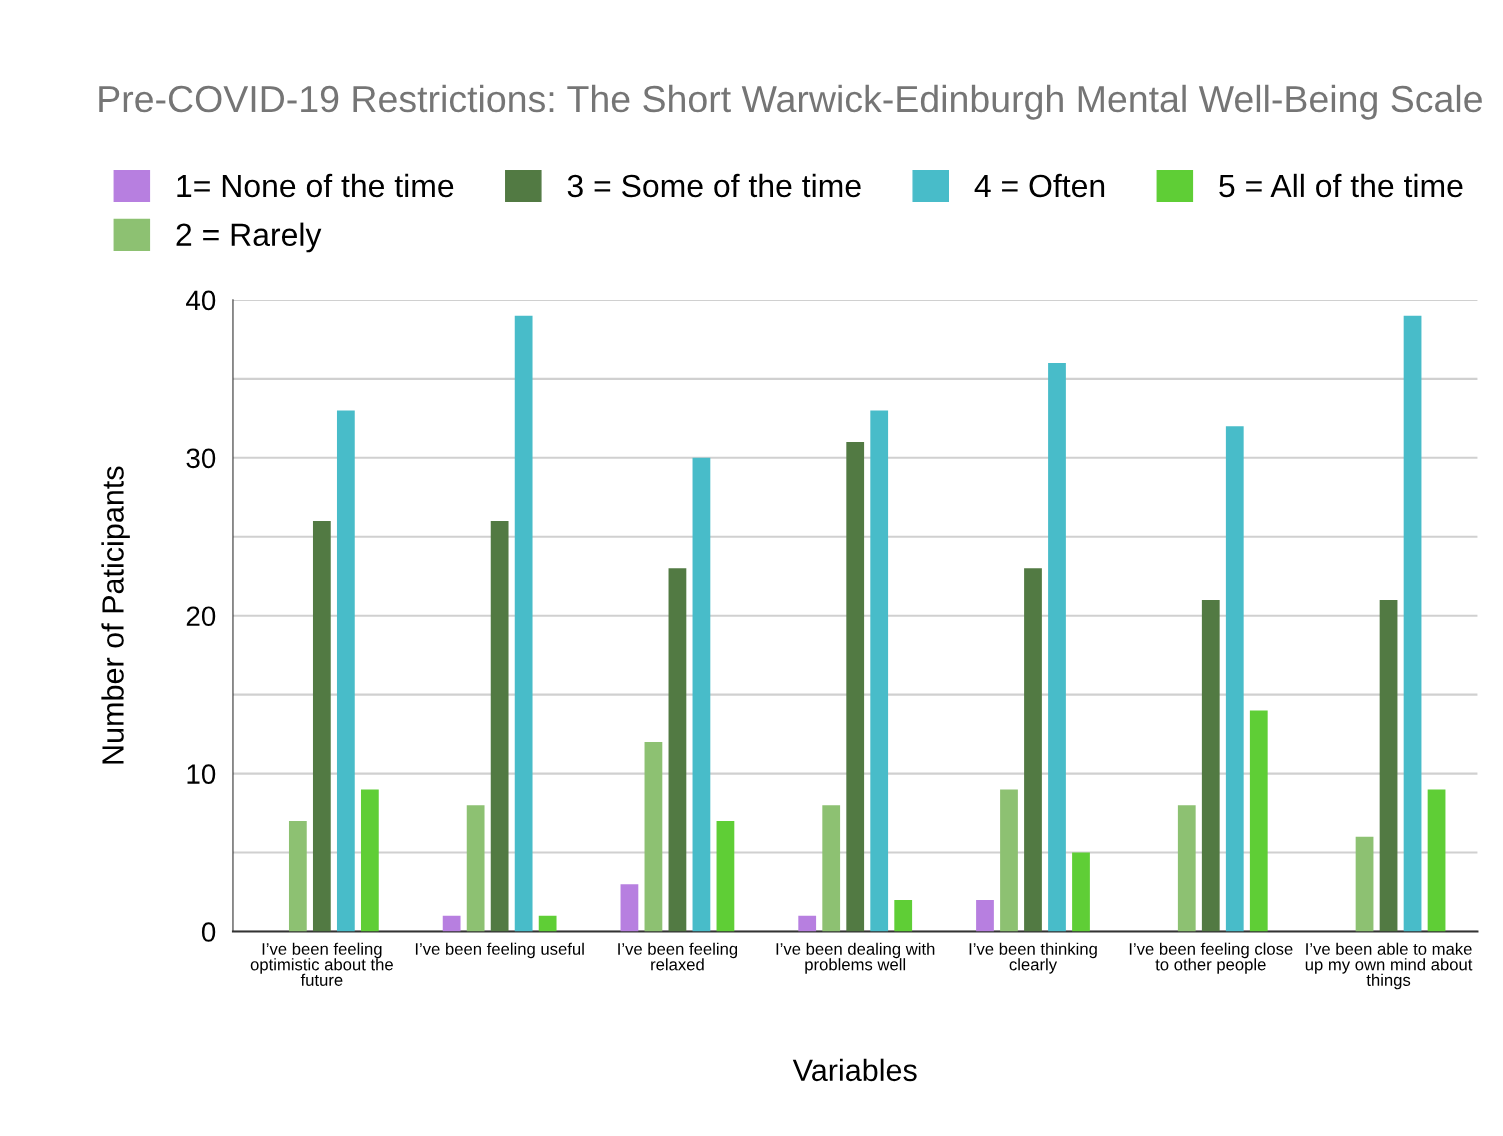  Describe the element at coordinates (201, 300) in the screenshot. I see `y-tick-label: 40` at that location.